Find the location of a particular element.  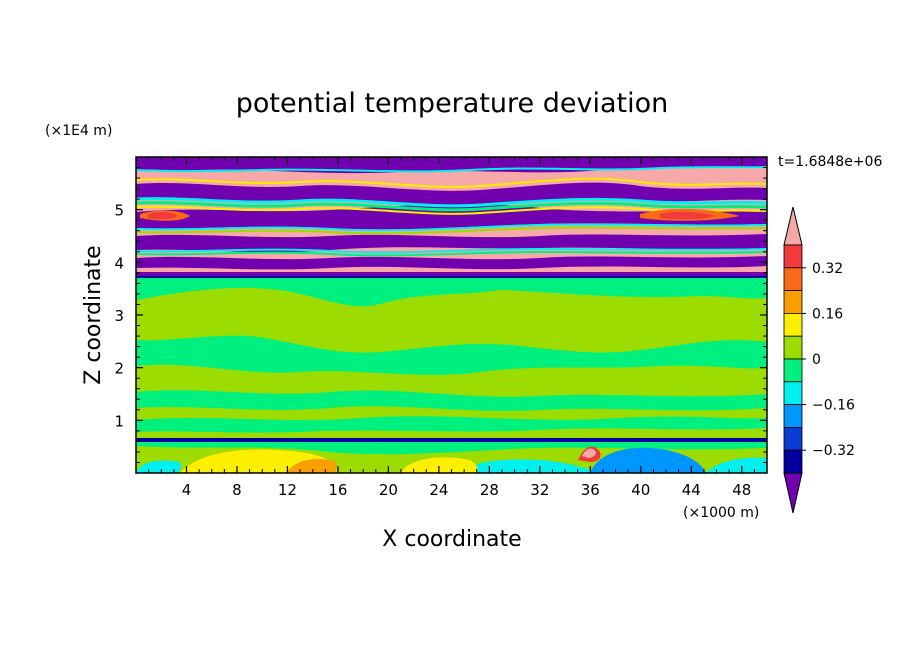

x-tick-label: 16 is located at coordinates (337, 490).